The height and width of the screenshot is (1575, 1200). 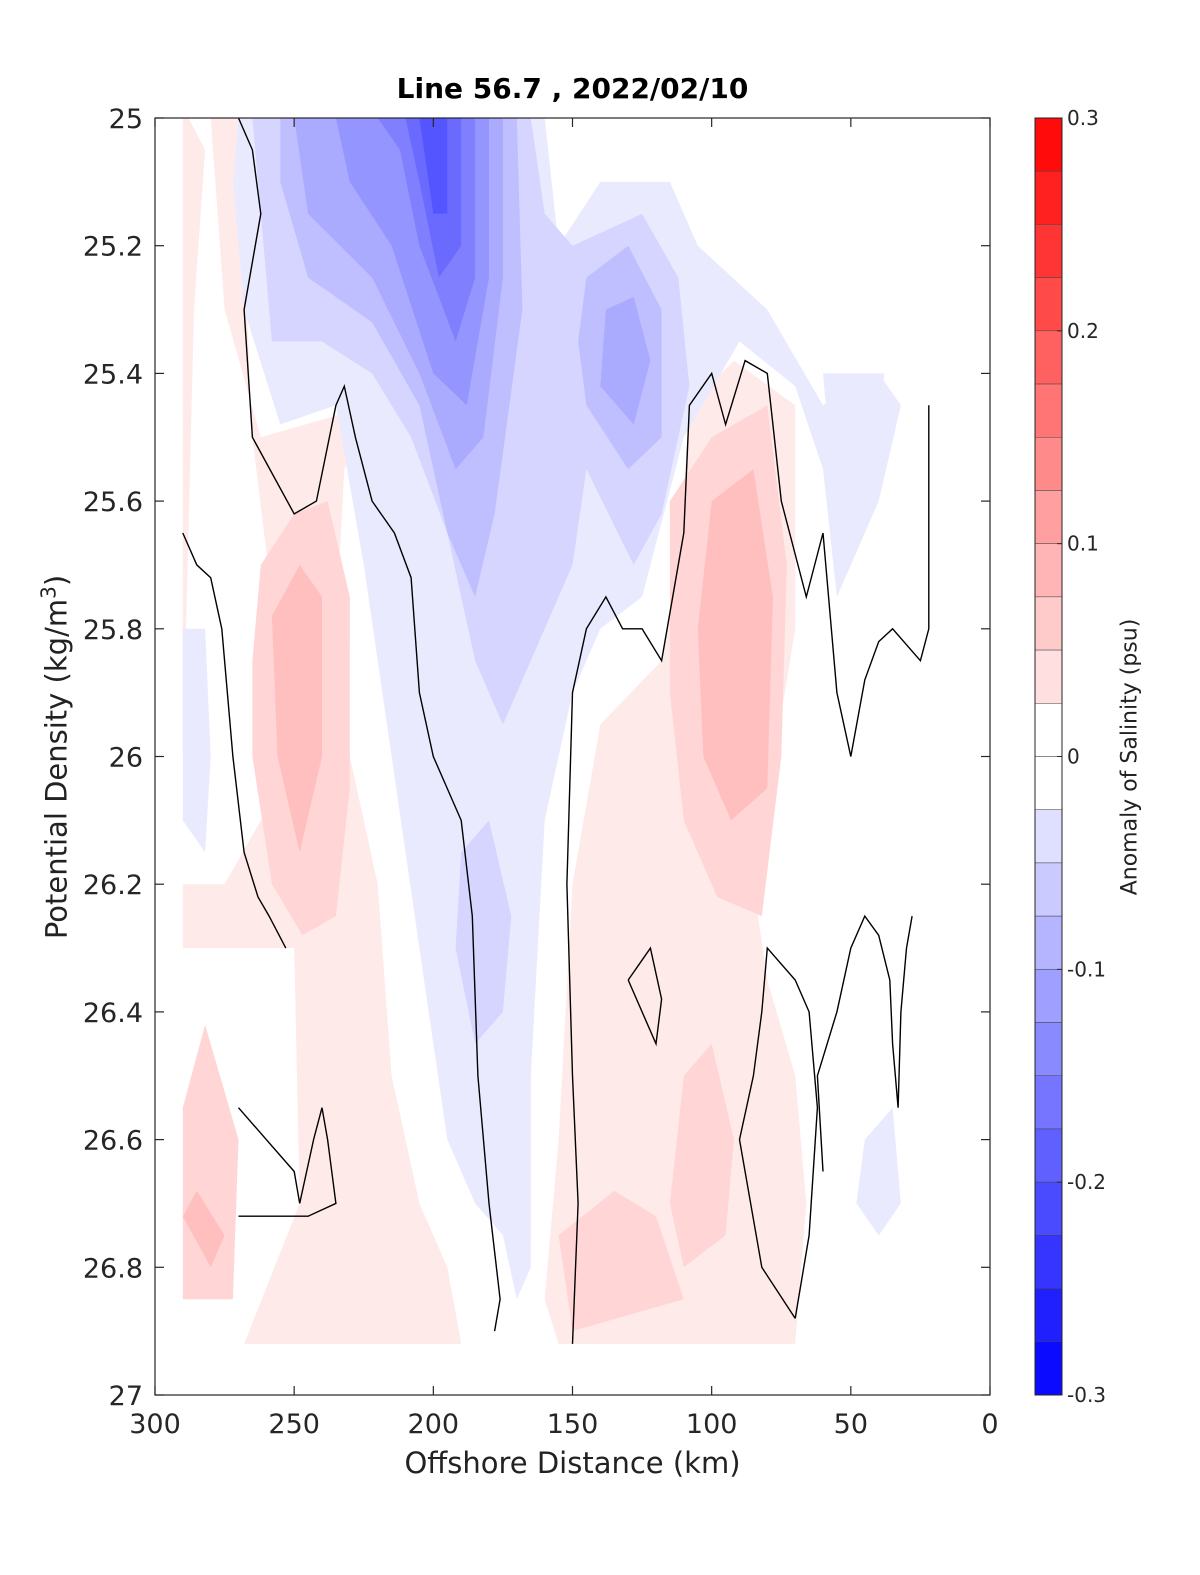 I want to click on colorbar-tick-label: -0.2, so click(x=1086, y=1182).